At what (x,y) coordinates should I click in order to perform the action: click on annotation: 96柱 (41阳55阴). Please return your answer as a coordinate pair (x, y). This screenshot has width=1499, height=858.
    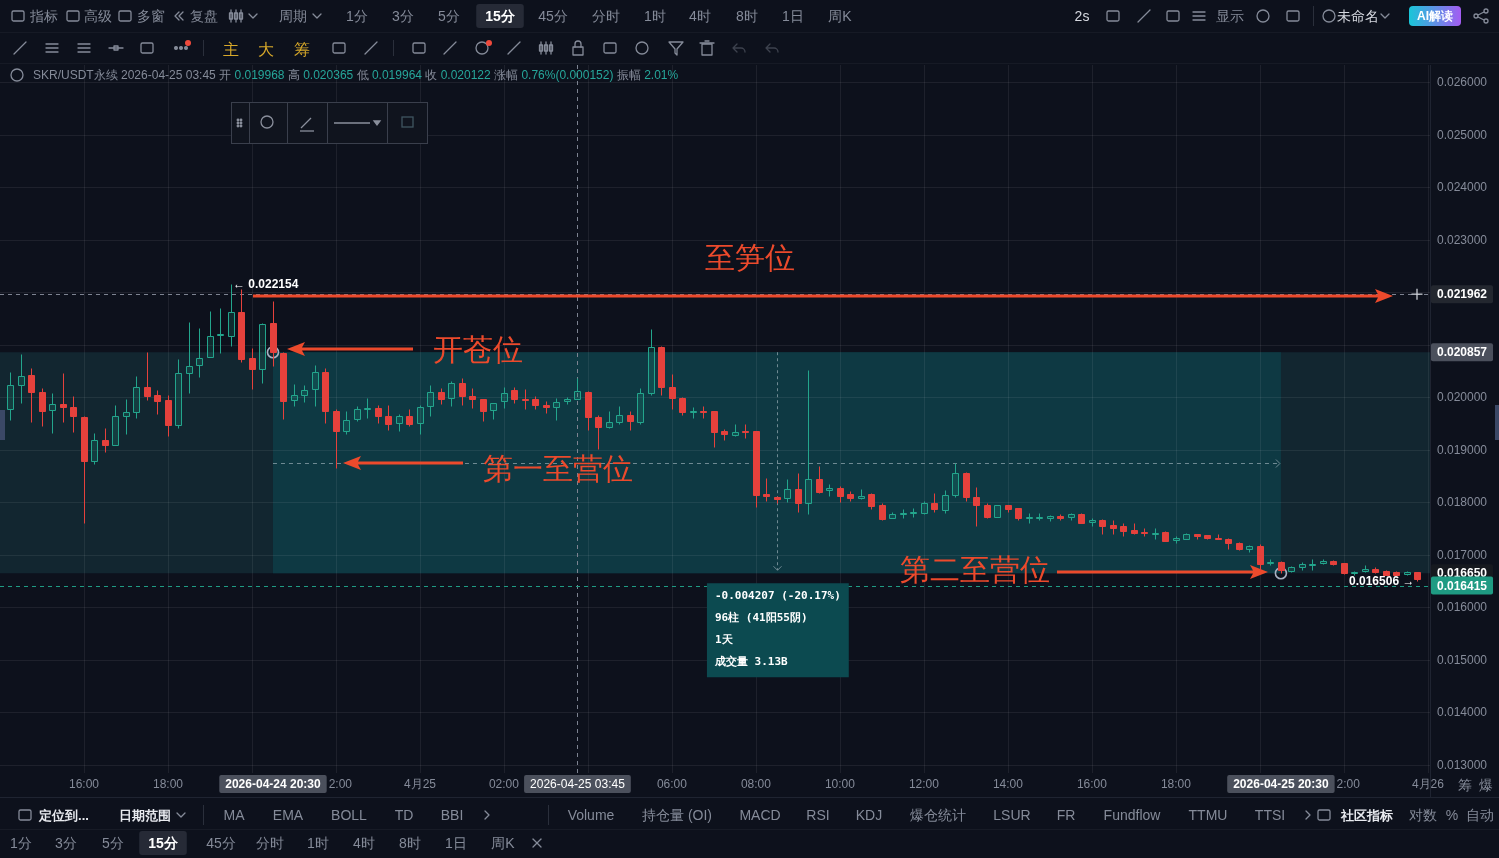
    Looking at the image, I should click on (761, 617).